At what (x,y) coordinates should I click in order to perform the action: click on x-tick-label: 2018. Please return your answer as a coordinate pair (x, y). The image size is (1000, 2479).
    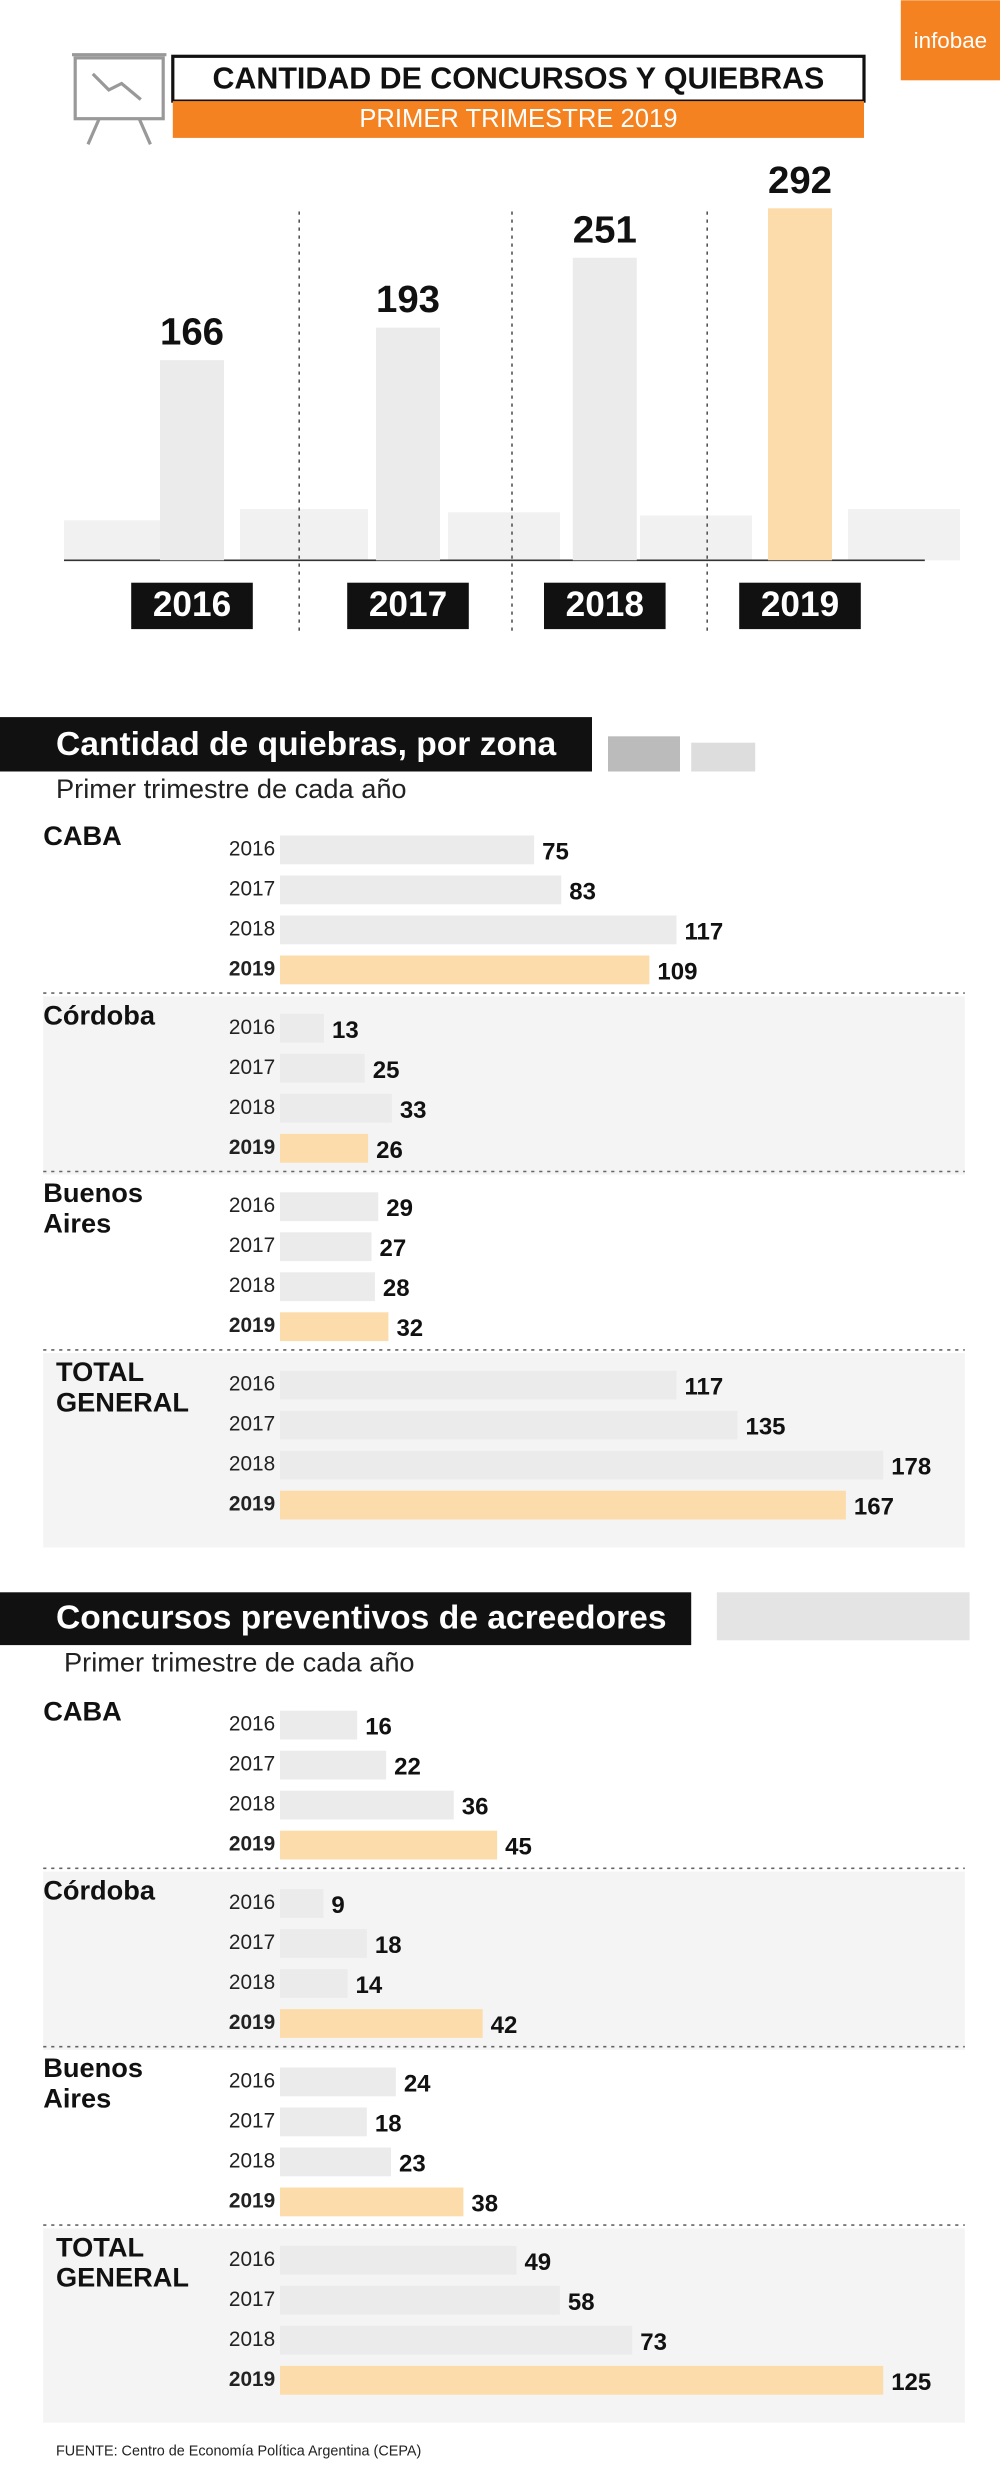
    Looking at the image, I should click on (605, 604).